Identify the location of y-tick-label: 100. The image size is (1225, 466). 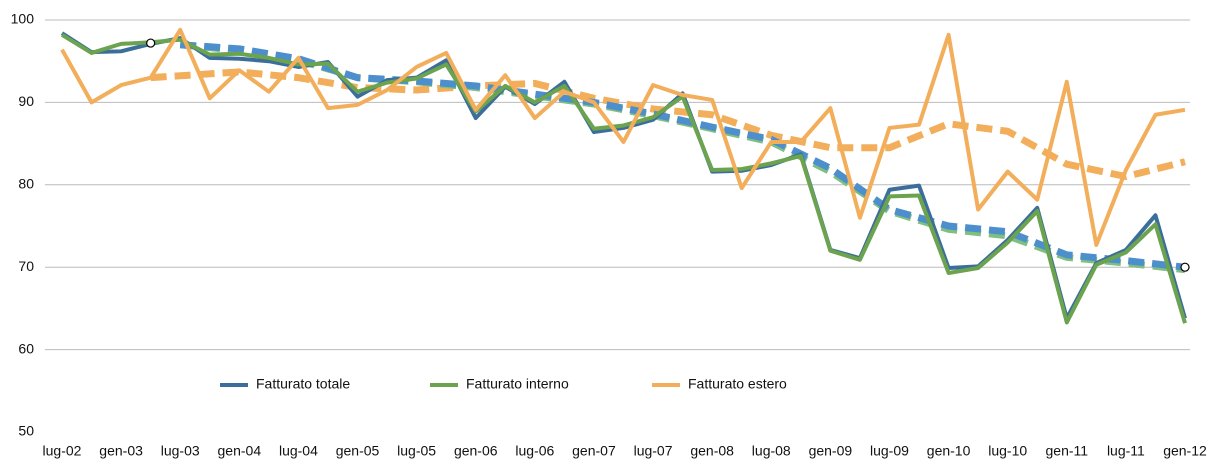
(23, 19).